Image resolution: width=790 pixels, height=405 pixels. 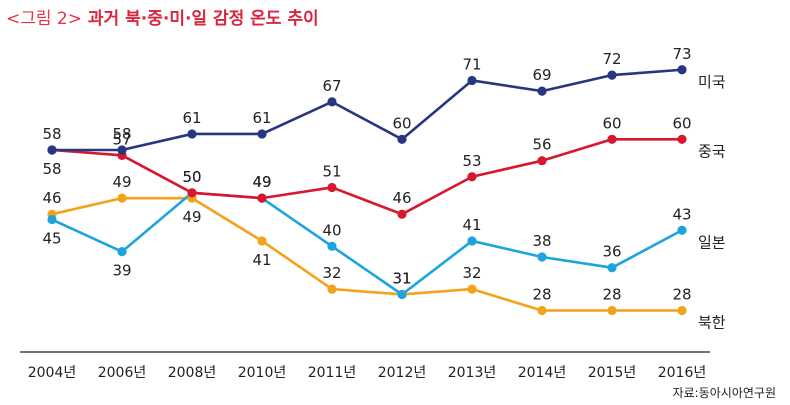 I want to click on chart-title: <그림 2> 과거 북·중·미·일 감정 온도 추이, so click(x=162, y=16).